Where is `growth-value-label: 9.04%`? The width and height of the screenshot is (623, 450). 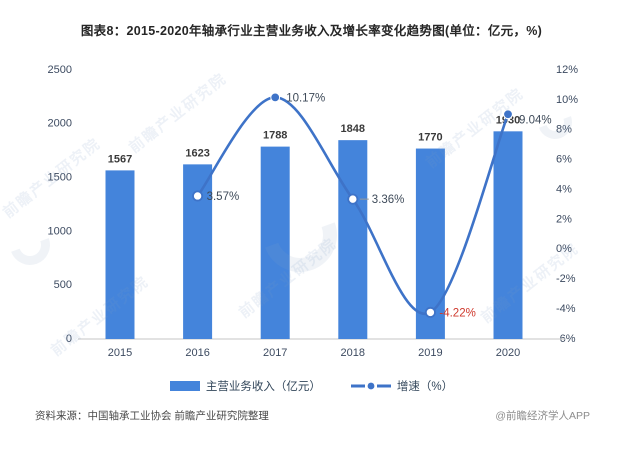 growth-value-label: 9.04% is located at coordinates (535, 120).